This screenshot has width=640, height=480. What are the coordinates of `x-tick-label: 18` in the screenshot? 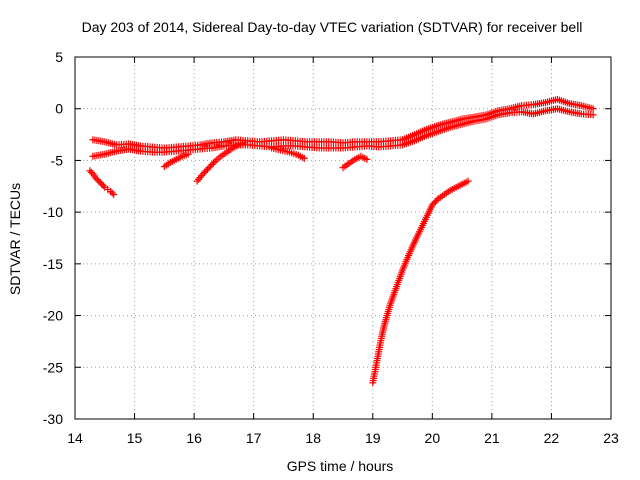 It's located at (313, 438).